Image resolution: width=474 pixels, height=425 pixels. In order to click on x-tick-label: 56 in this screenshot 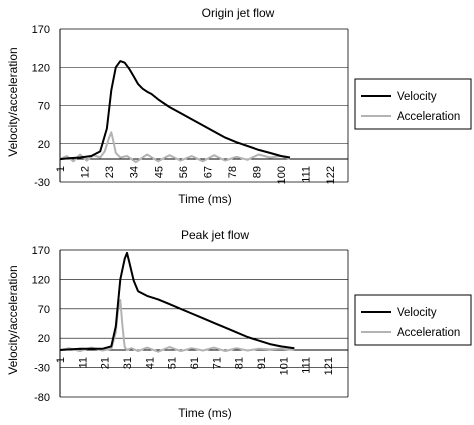, I will do `click(184, 172)`.